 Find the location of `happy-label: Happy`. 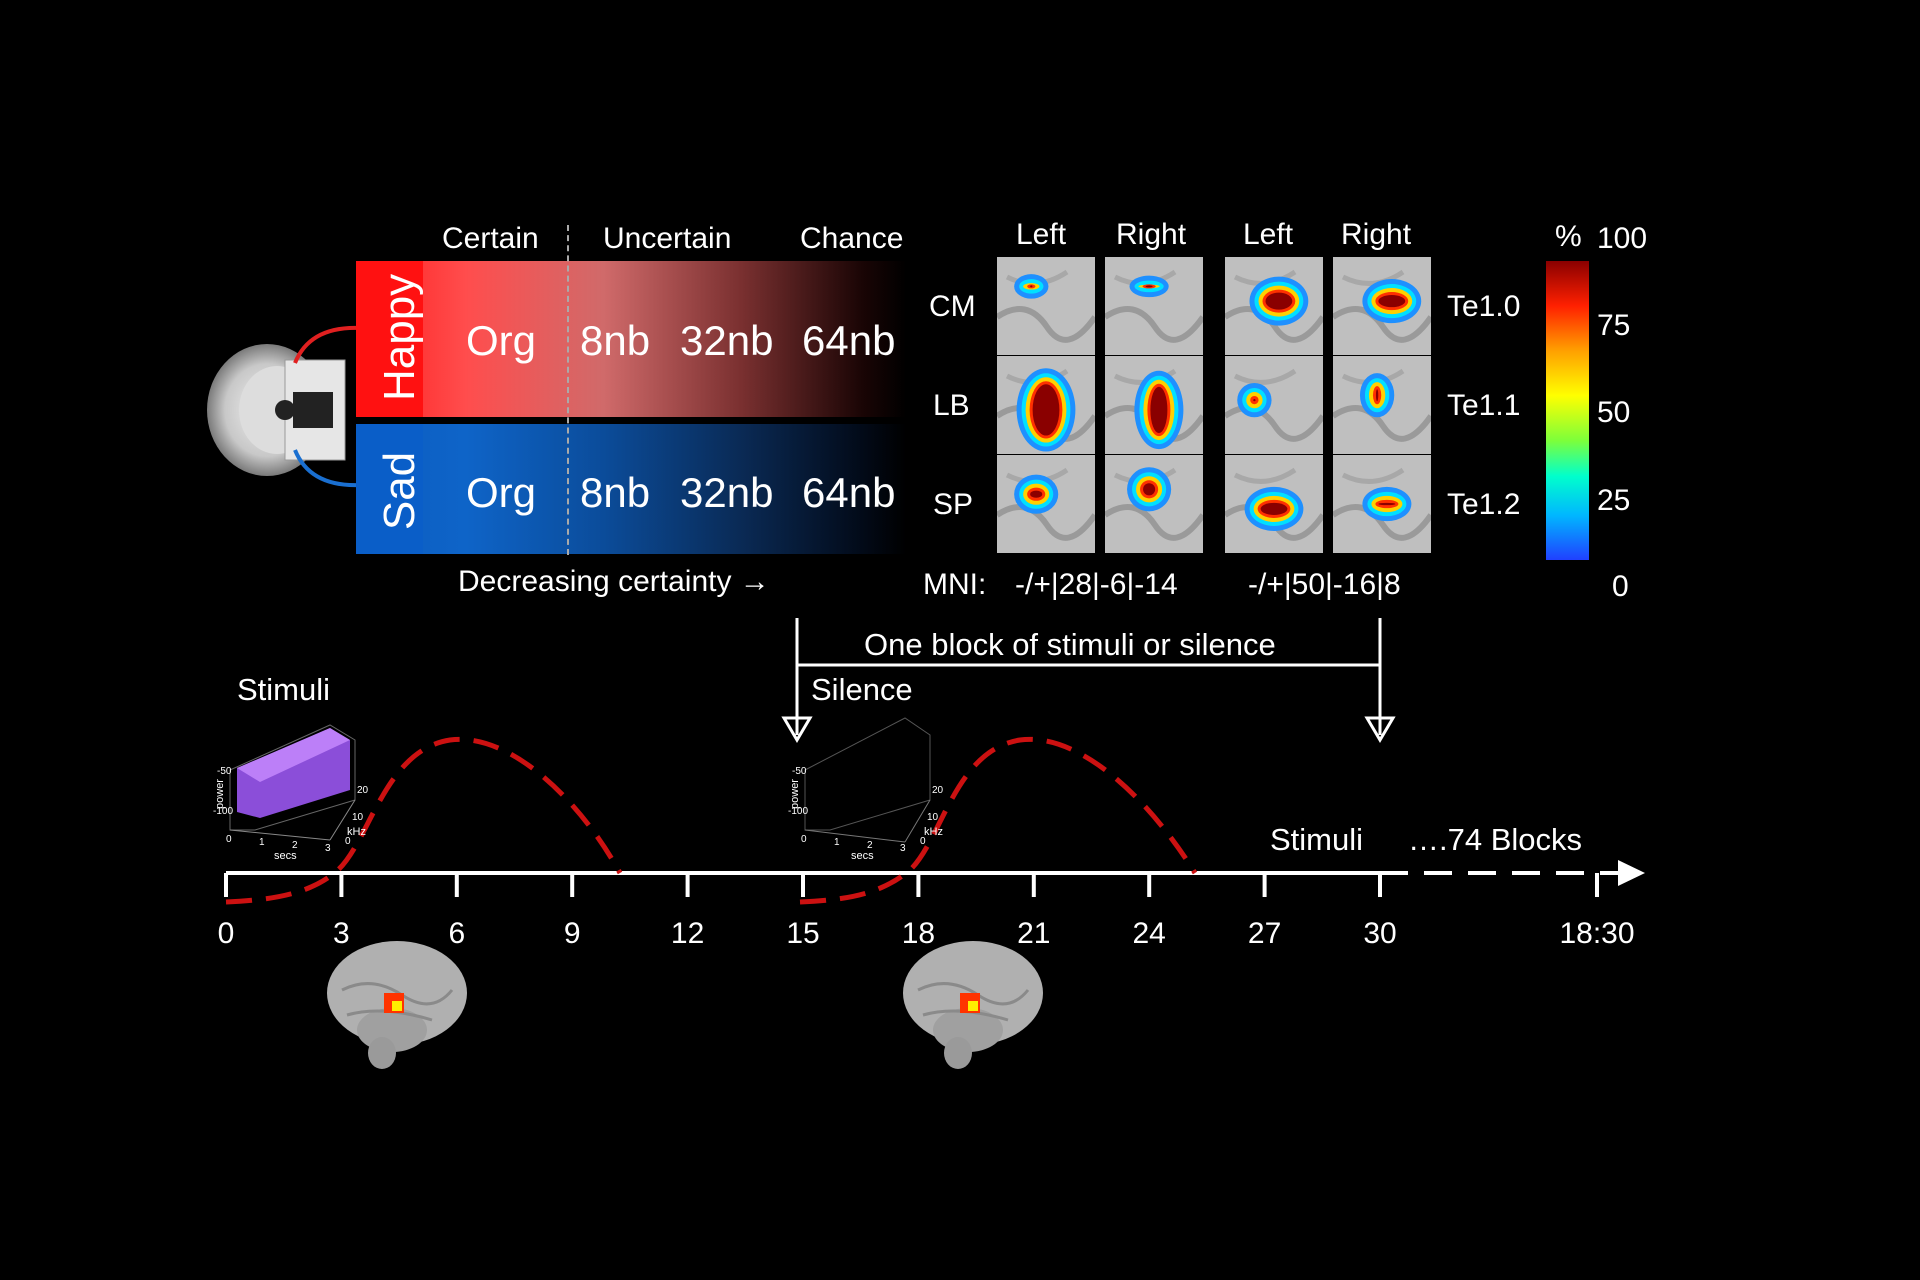

happy-label: Happy is located at coordinates (399, 337).